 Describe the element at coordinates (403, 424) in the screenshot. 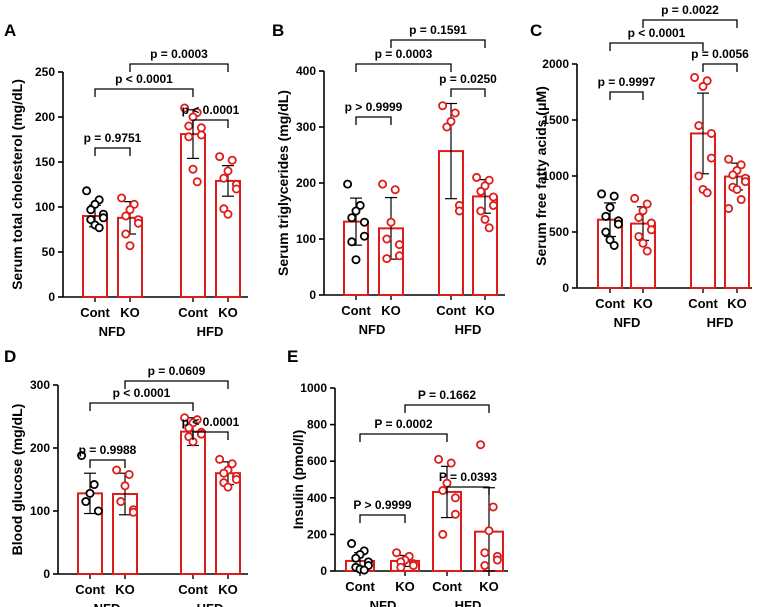

I see `p-value-label: P = 0.0002` at that location.